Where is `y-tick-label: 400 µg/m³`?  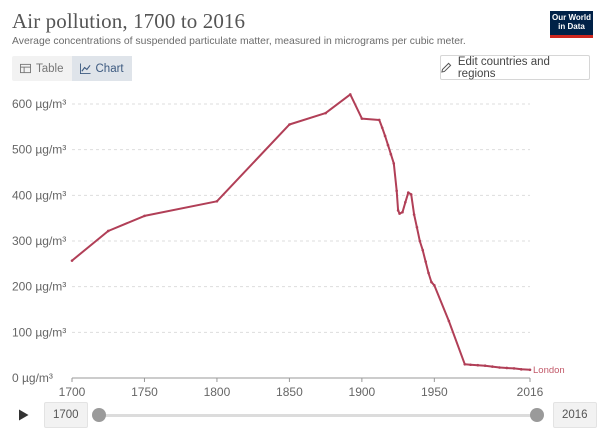 y-tick-label: 400 µg/m³ is located at coordinates (39, 195).